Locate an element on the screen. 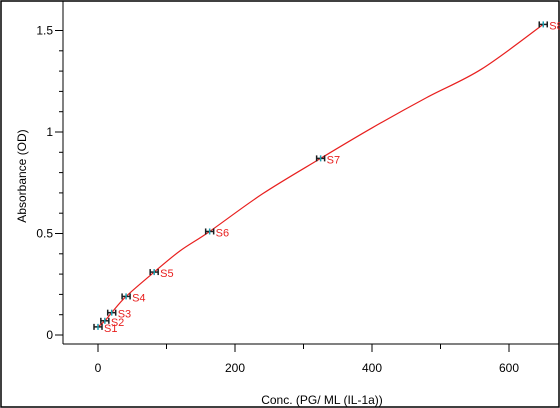 This screenshot has height=408, width=560. standard-label: S5 is located at coordinates (166, 274).